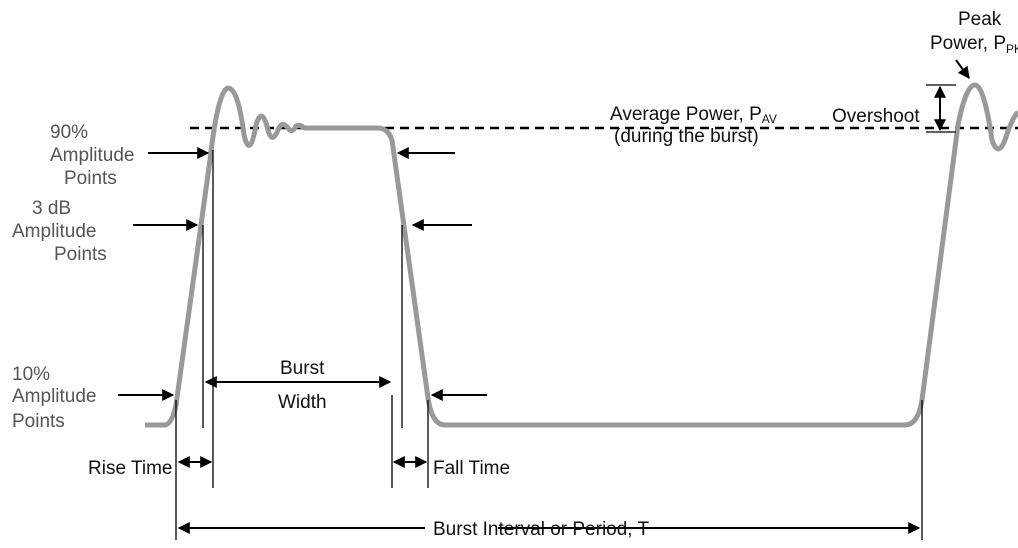 The image size is (1018, 548). I want to click on ninety-label: 90%, so click(69, 132).